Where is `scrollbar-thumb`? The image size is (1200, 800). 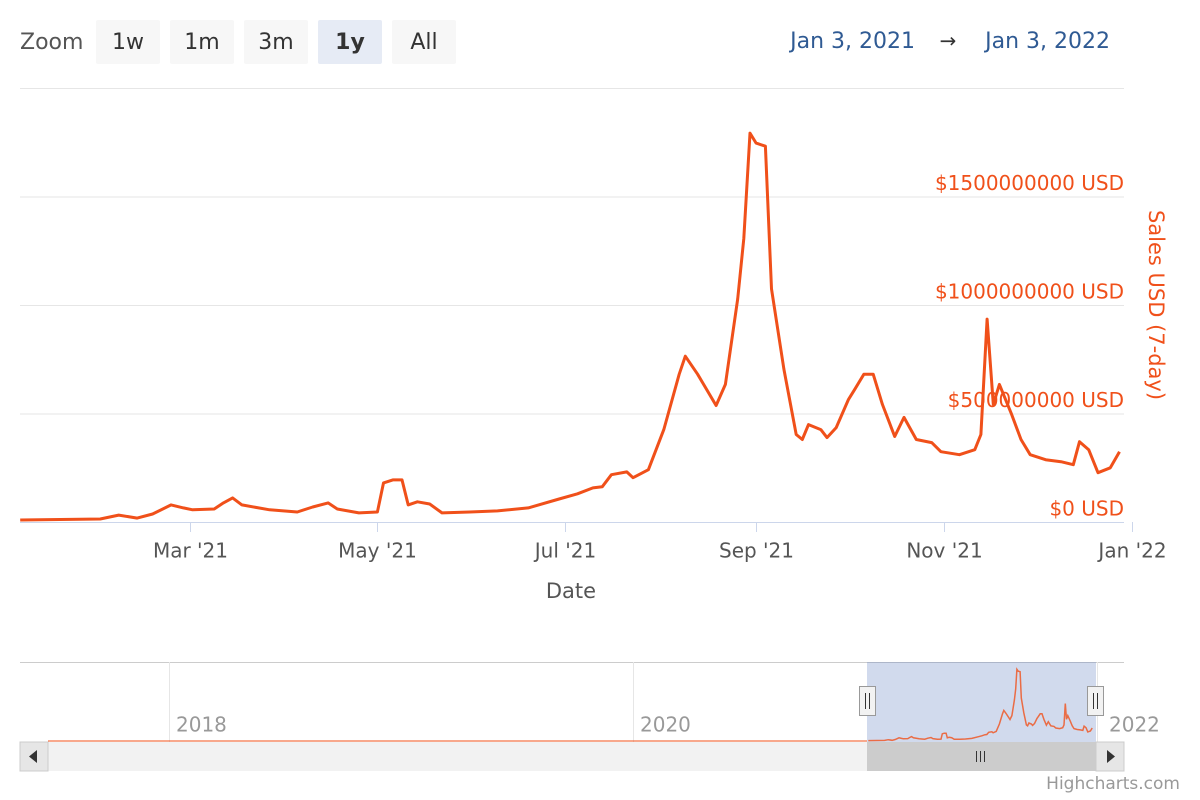
scrollbar-thumb is located at coordinates (981, 756).